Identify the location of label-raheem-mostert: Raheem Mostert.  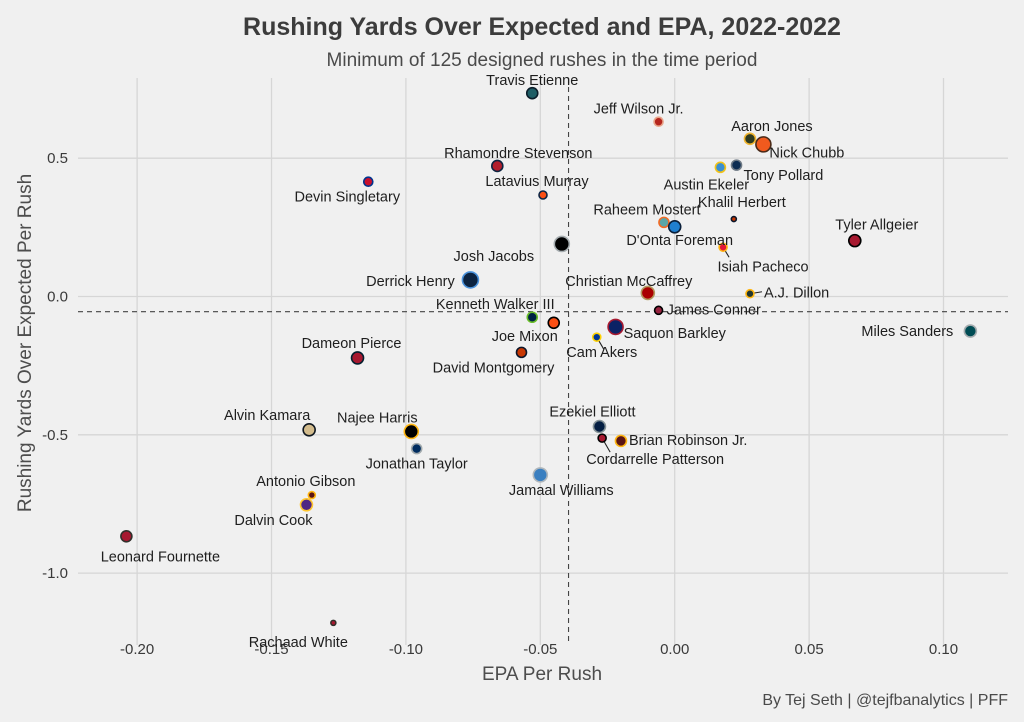
(646, 210).